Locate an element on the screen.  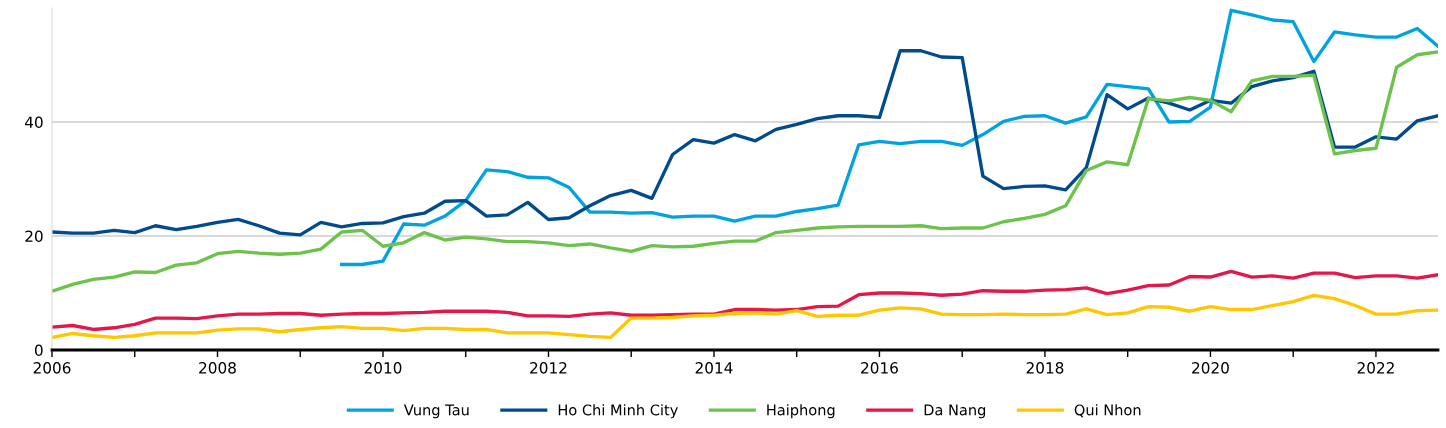
legend-label: Haiphong is located at coordinates (801, 411).